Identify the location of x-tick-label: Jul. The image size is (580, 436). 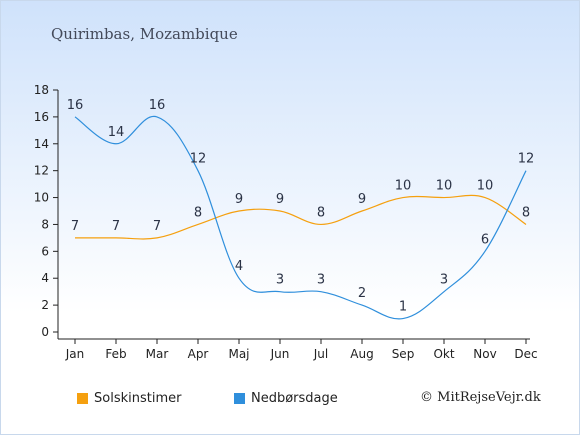
(320, 354).